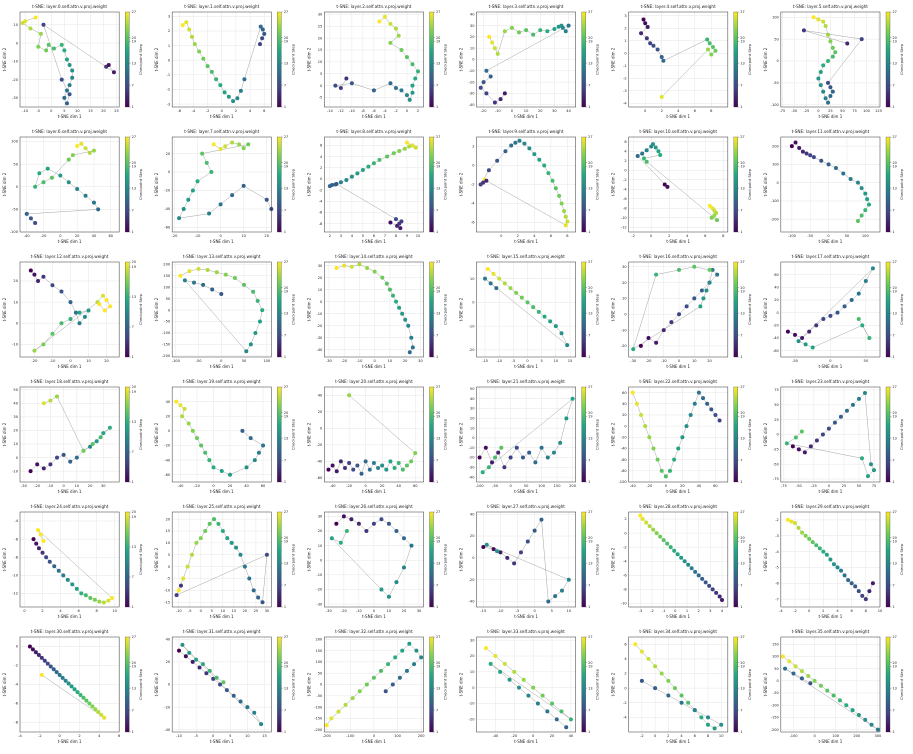 The width and height of the screenshot is (913, 754). What do you see at coordinates (168, 531) in the screenshot?
I see `y-tick-label: 15` at bounding box center [168, 531].